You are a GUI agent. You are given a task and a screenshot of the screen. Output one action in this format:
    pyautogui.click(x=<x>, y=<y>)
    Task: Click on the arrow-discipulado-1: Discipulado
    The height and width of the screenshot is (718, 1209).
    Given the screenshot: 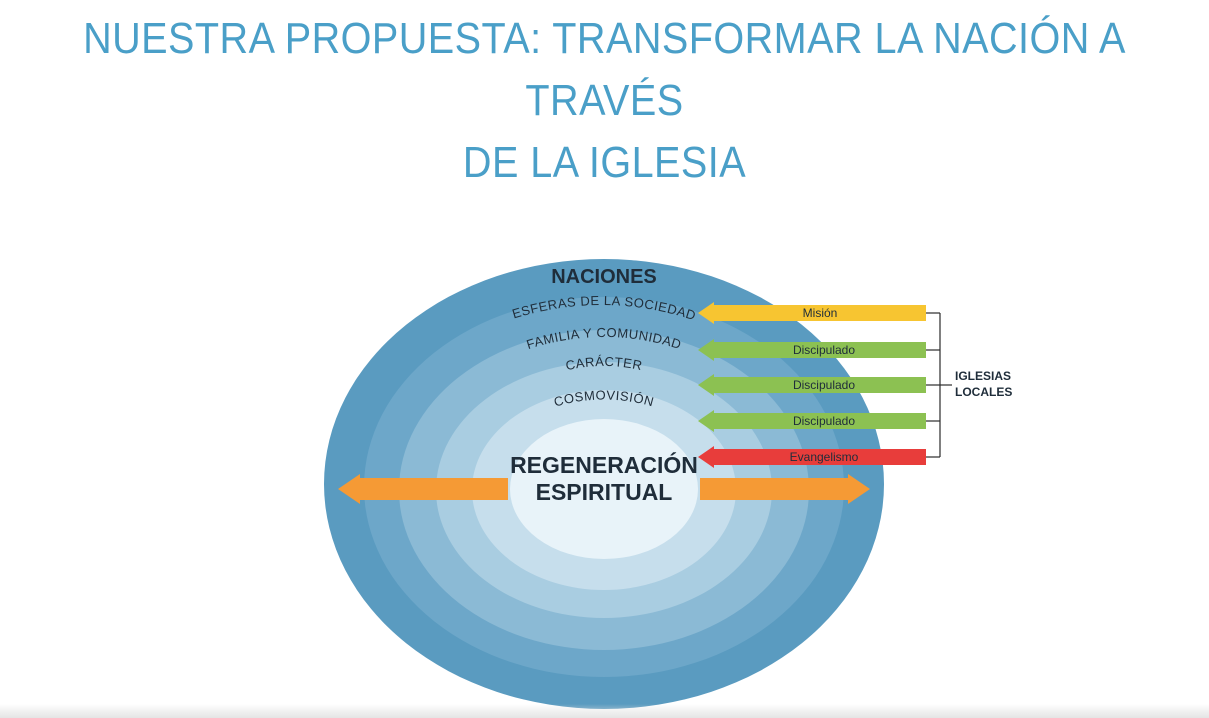 What is the action you would take?
    pyautogui.click(x=812, y=350)
    